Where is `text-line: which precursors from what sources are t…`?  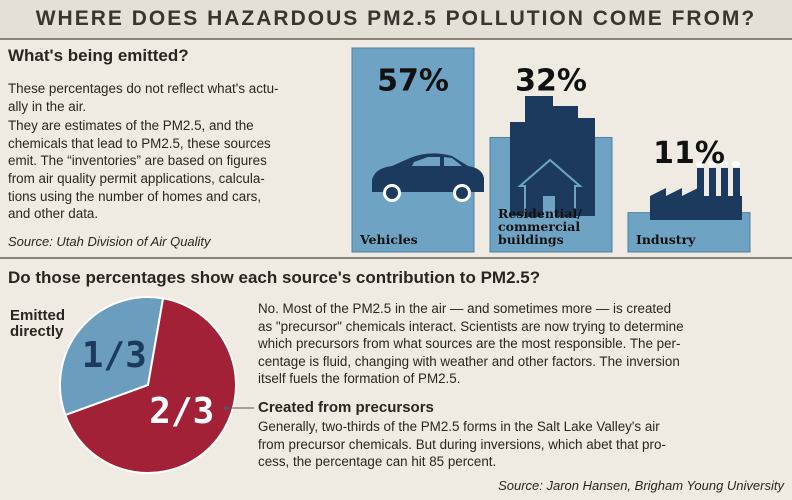 text-line: which precursors from what sources are t… is located at coordinates (469, 344).